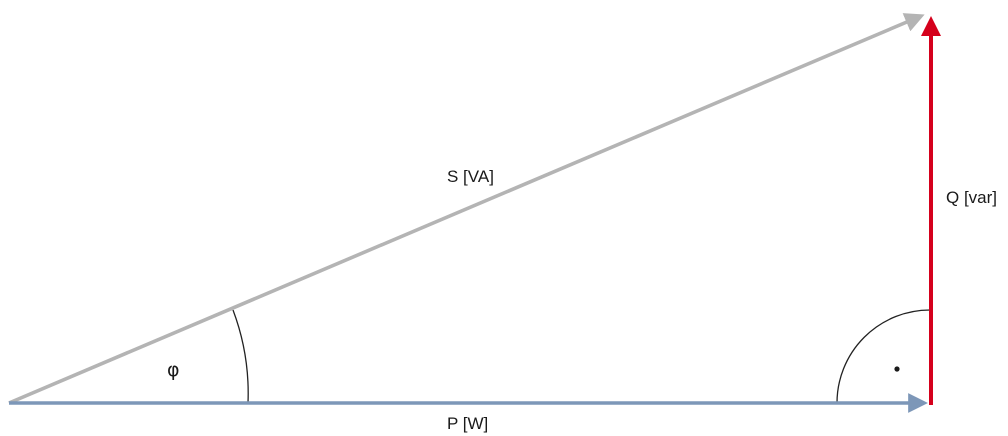  What do you see at coordinates (971, 197) in the screenshot?
I see `reactive-power-label: Q [var]` at bounding box center [971, 197].